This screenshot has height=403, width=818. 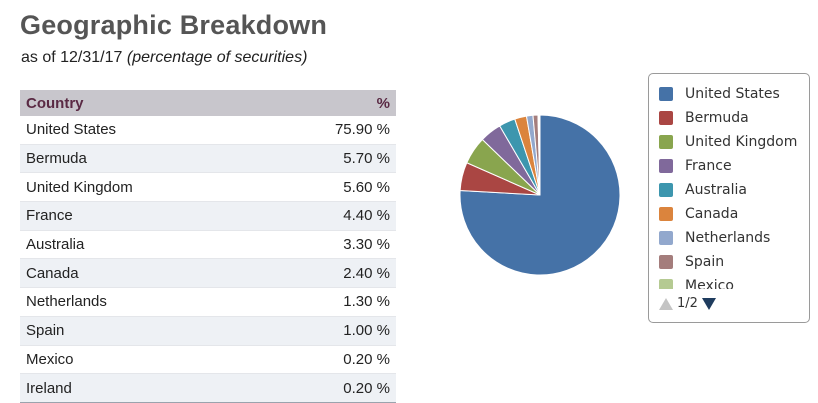 I want to click on legend-item: Bermuda, so click(x=729, y=118).